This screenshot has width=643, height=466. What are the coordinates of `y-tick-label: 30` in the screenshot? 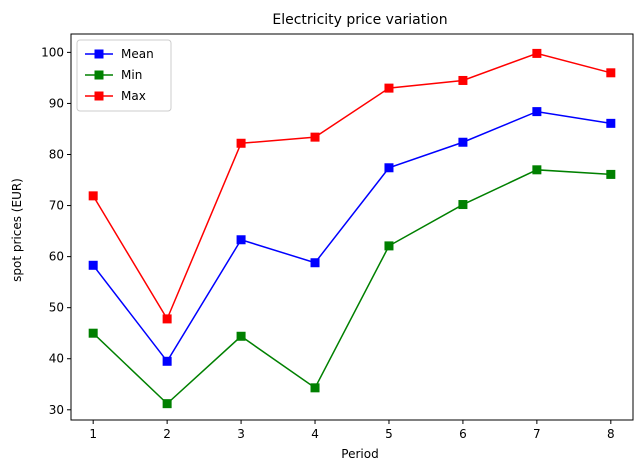 It's located at (56, 410).